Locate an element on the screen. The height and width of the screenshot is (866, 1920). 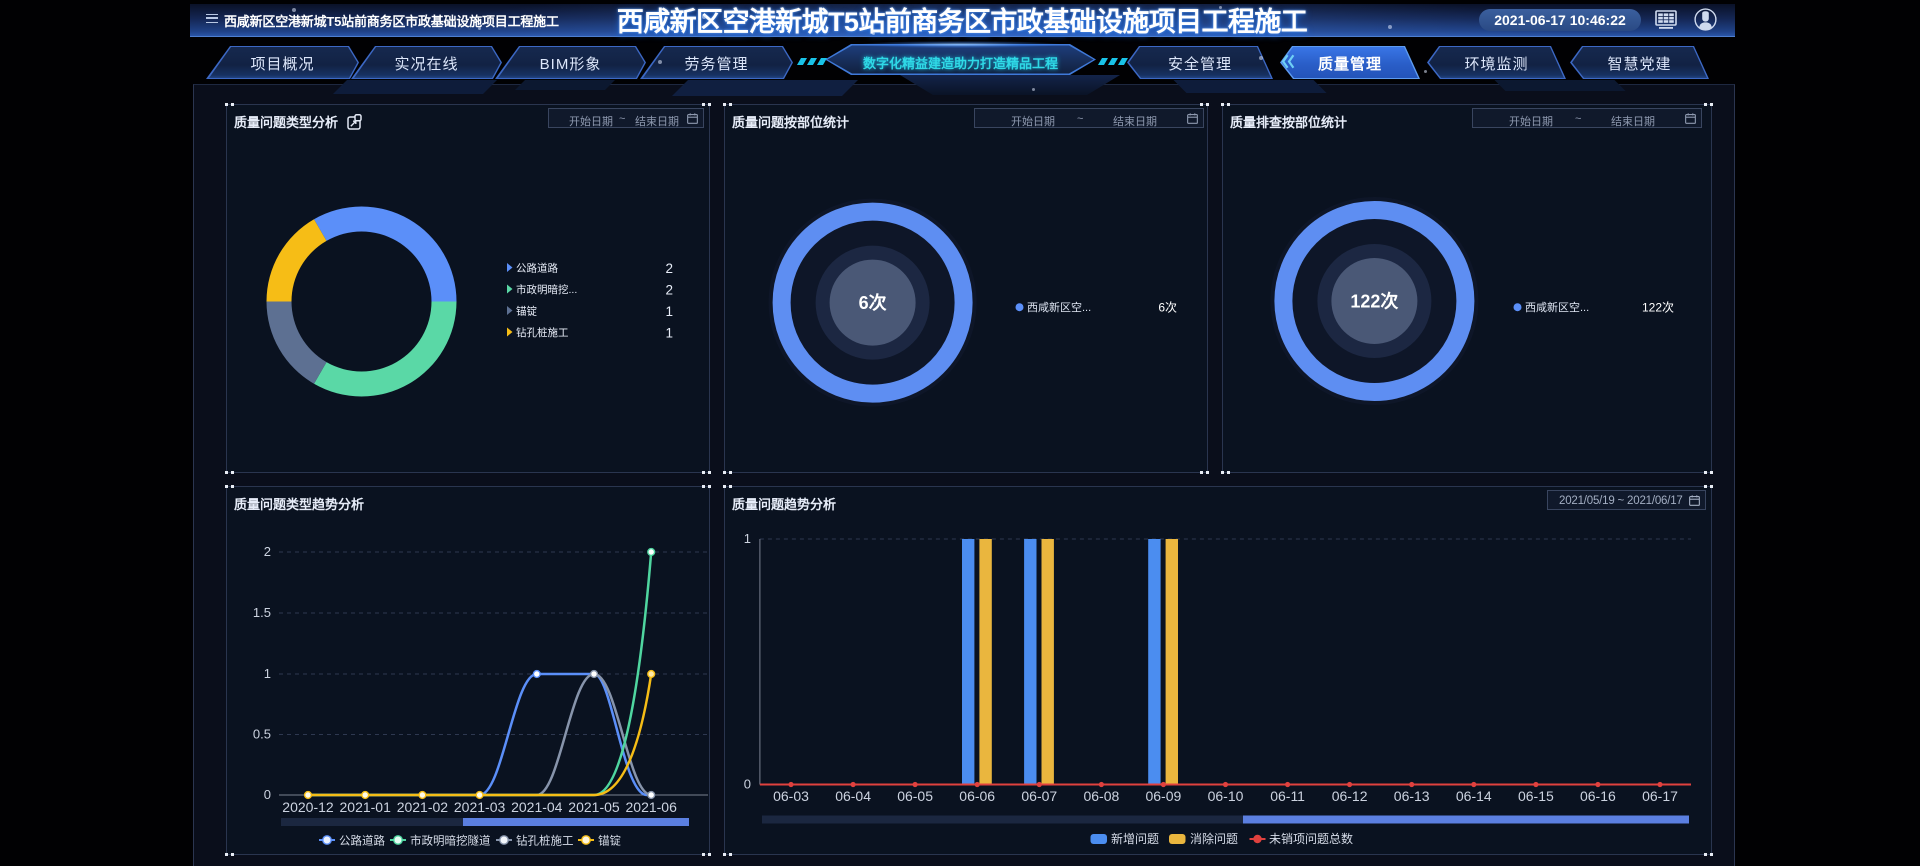
svg-text: 0.5 is located at coordinates (262, 734).